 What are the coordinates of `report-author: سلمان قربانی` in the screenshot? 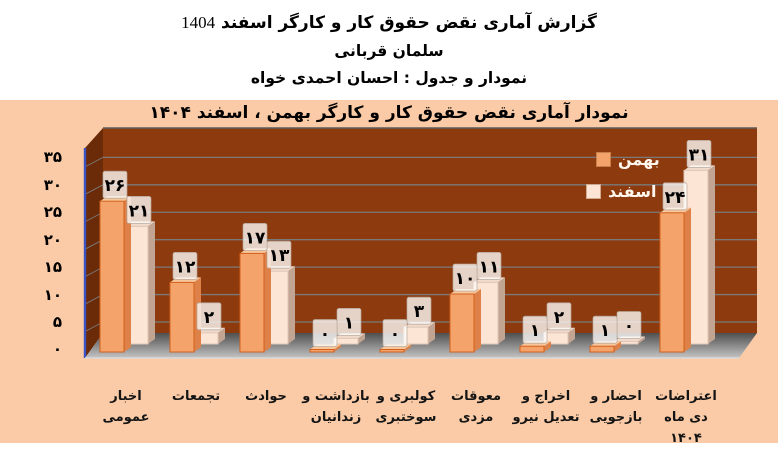 It's located at (389, 51).